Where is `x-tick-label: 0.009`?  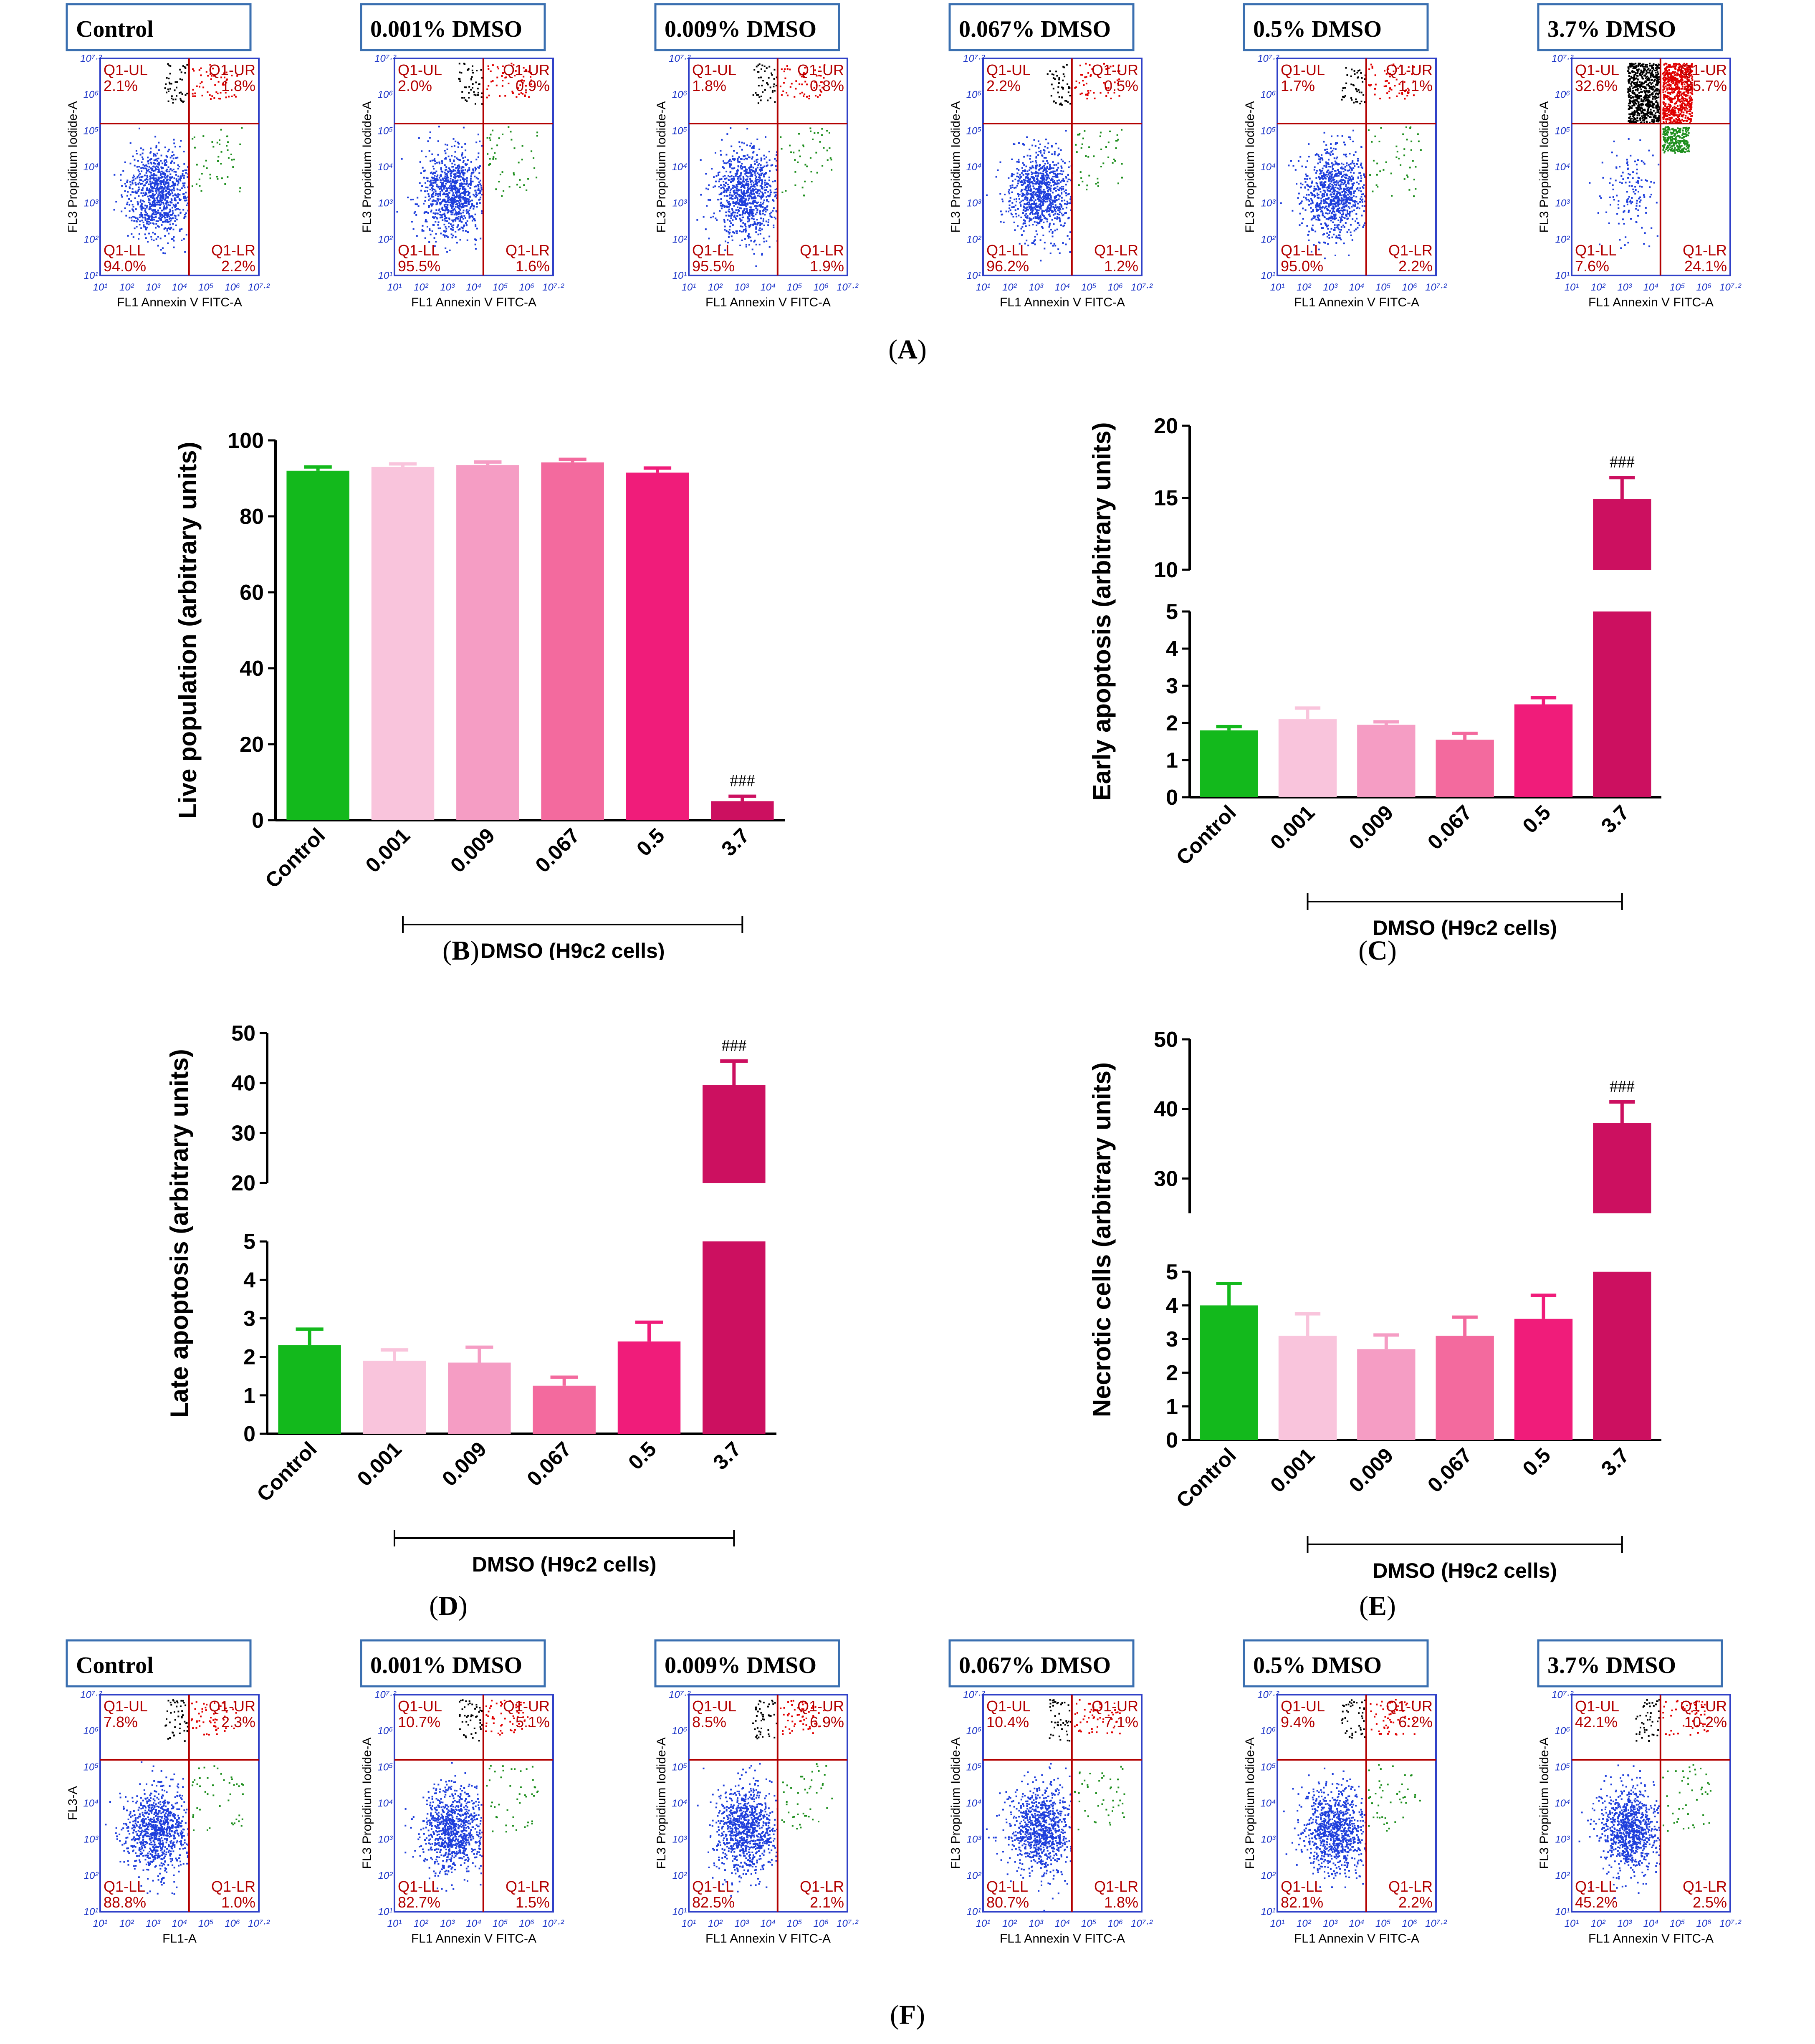 x-tick-label: 0.009 is located at coordinates (472, 850).